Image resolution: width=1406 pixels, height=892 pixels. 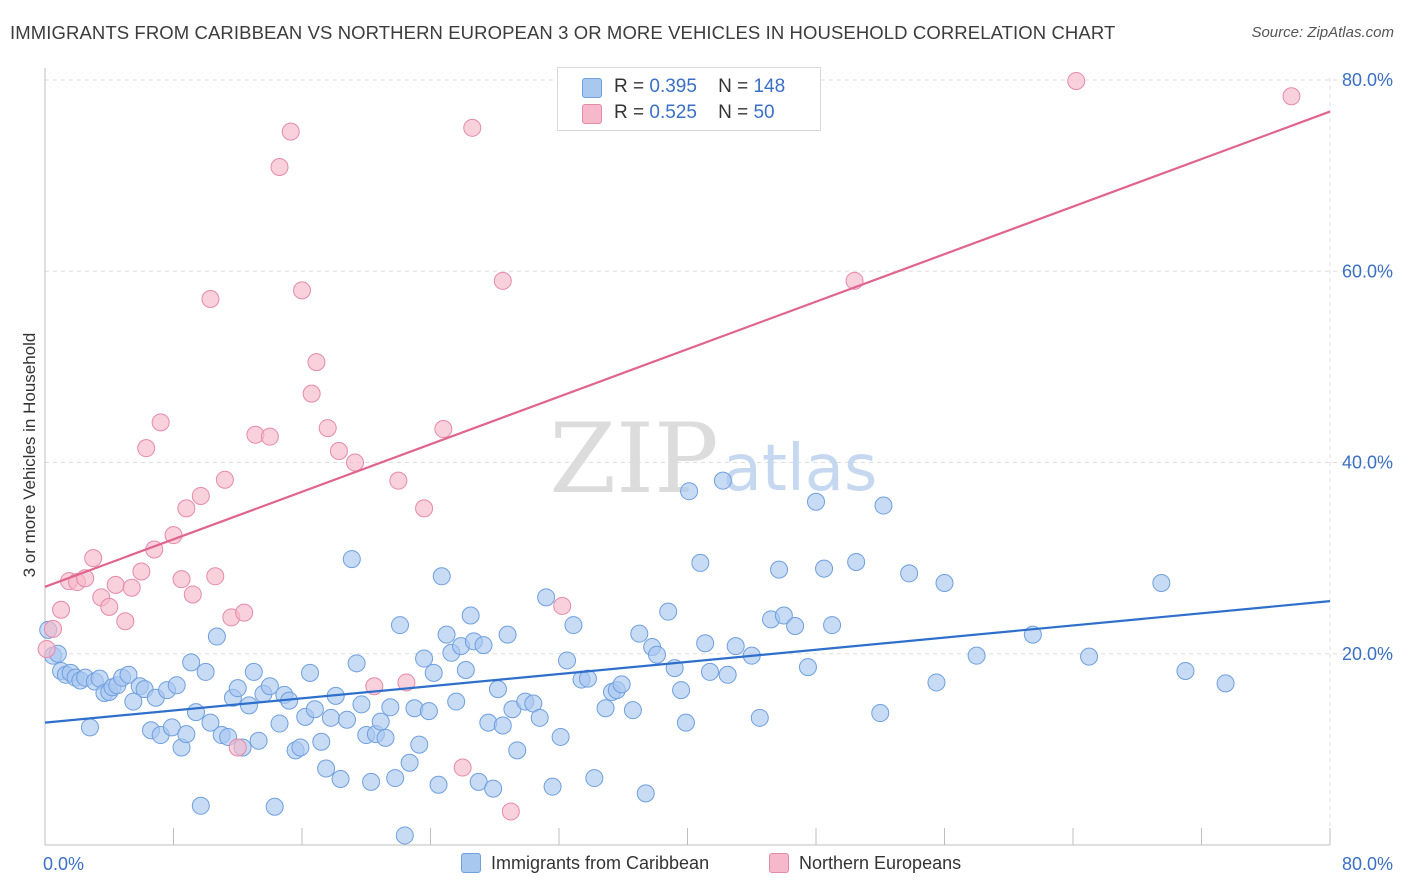 I want to click on x-tick-label: 0.0%, so click(x=63, y=864).